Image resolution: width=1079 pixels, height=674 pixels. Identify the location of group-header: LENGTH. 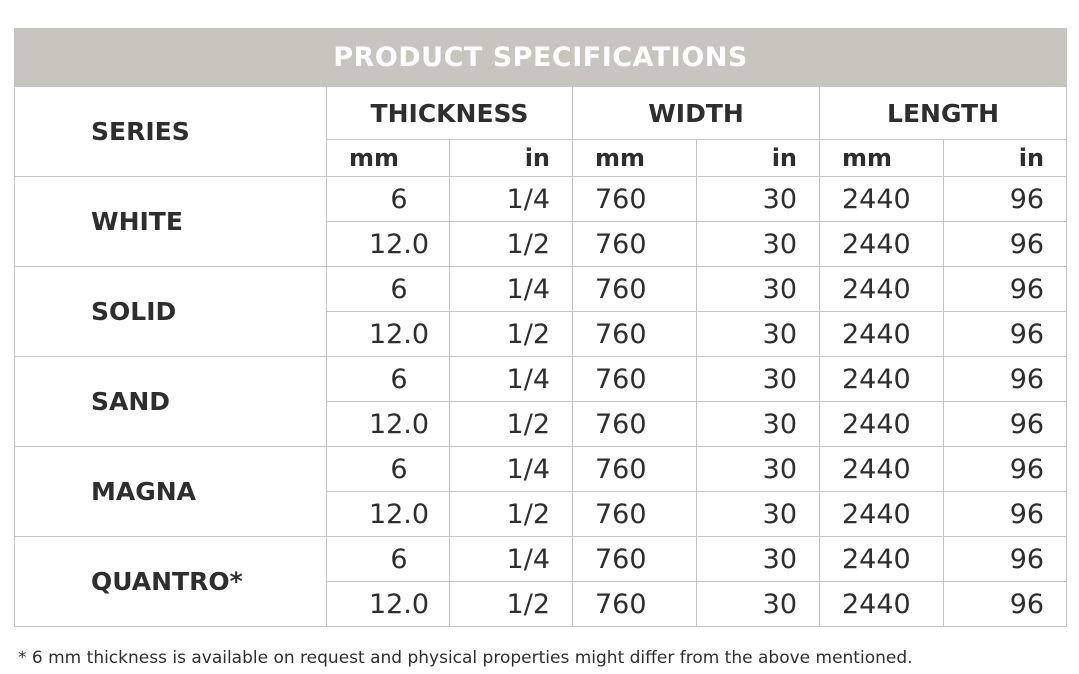
(943, 113).